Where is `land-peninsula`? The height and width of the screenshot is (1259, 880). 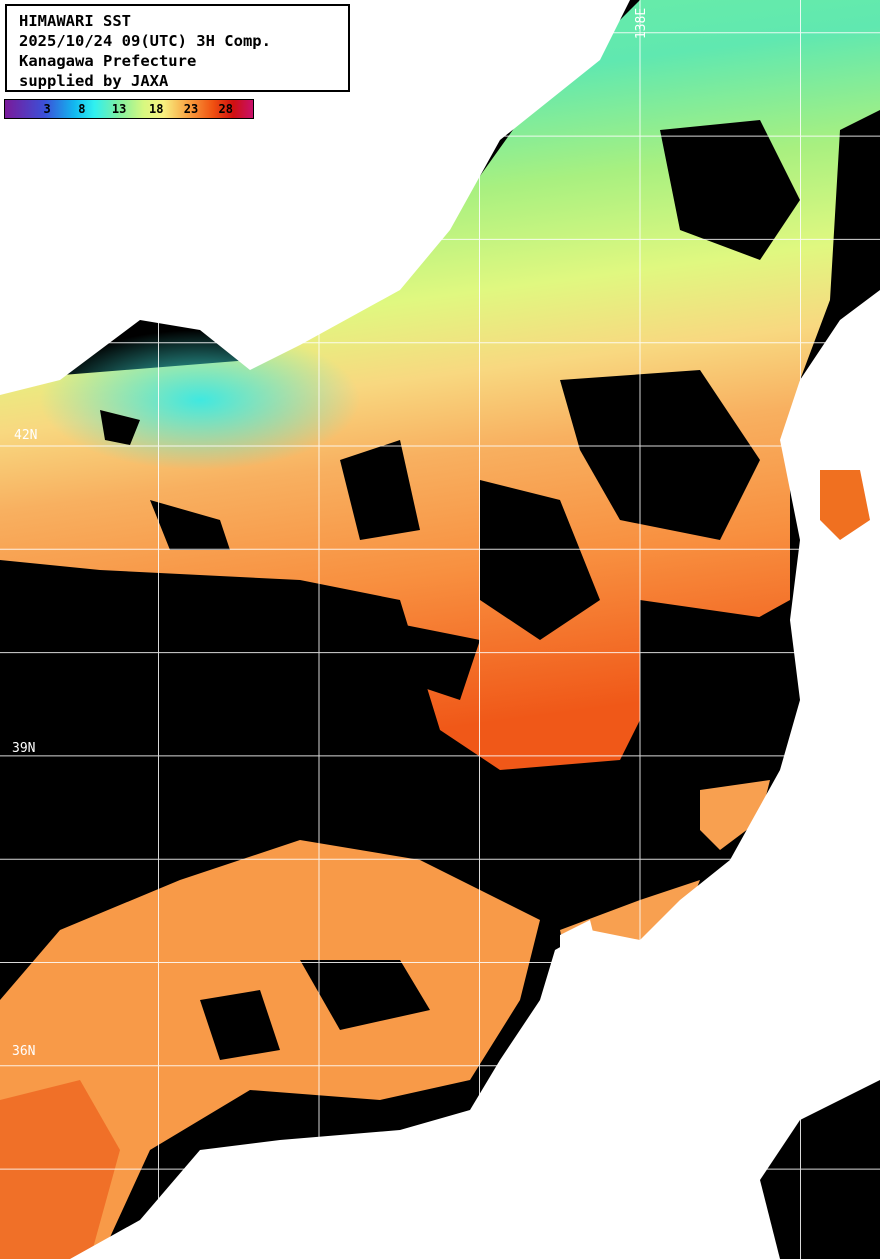
land-peninsula is located at coordinates (850, 425).